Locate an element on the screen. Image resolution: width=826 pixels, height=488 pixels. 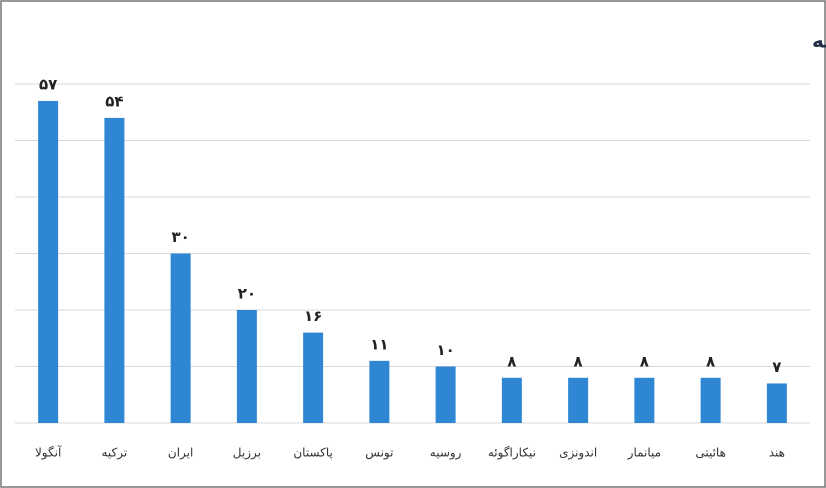
x-tick-label: میانمار is located at coordinates (644, 453).